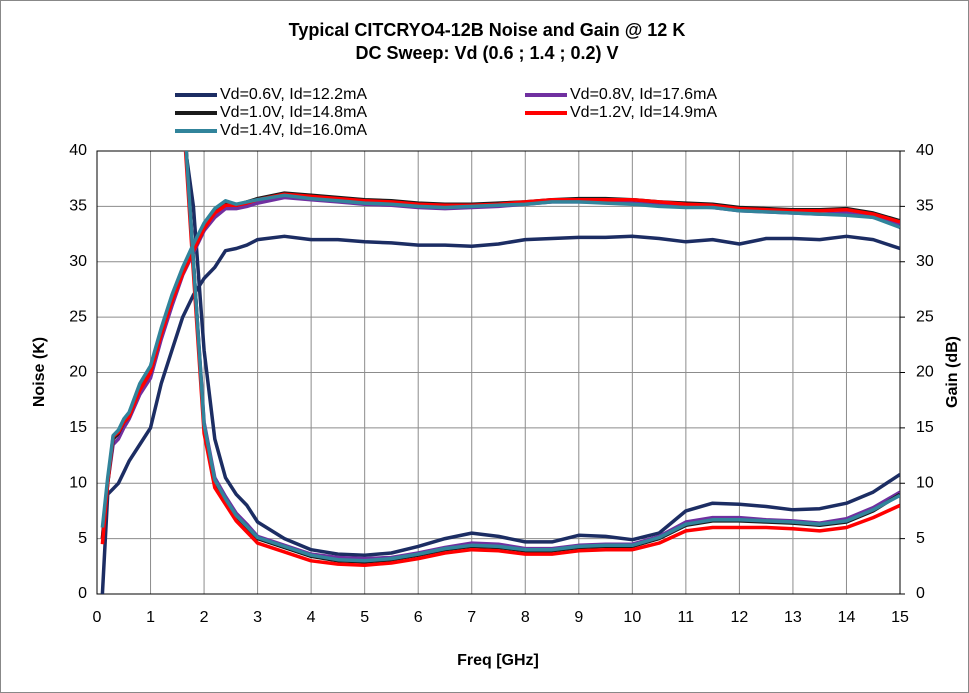 Image resolution: width=969 pixels, height=693 pixels. What do you see at coordinates (643, 112) in the screenshot?
I see `legend-label: Vd=1.2V, Id=14.9mA` at bounding box center [643, 112].